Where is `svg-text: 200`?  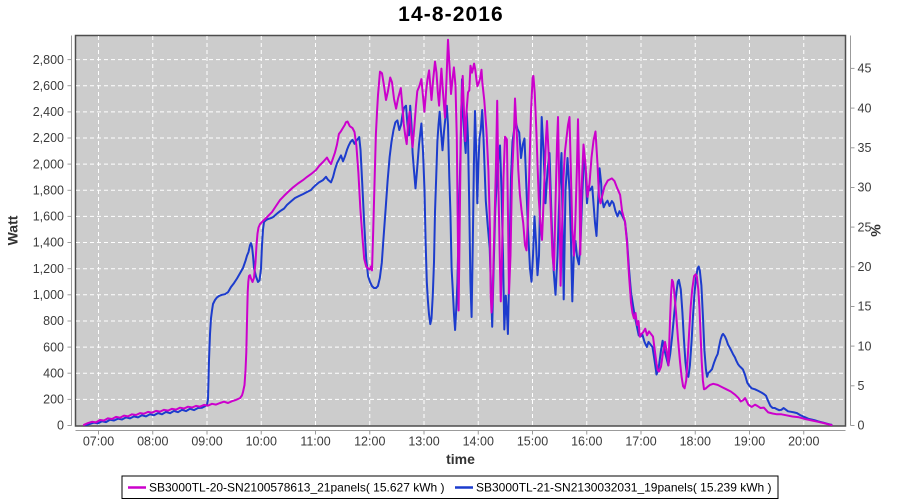 svg-text: 200 is located at coordinates (53, 400).